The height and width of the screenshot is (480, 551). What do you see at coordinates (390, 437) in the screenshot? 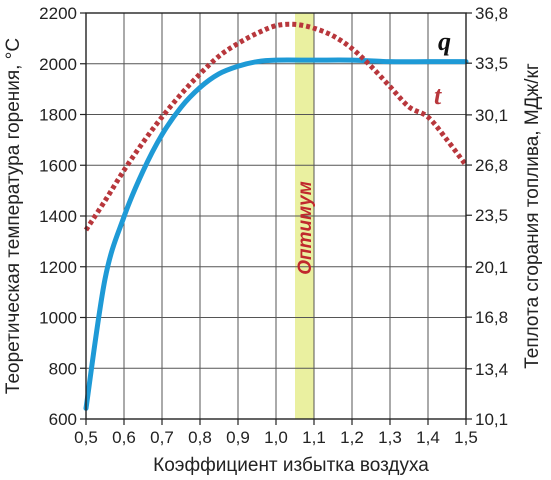
I see `x-tick-label: 1,3` at bounding box center [390, 437].